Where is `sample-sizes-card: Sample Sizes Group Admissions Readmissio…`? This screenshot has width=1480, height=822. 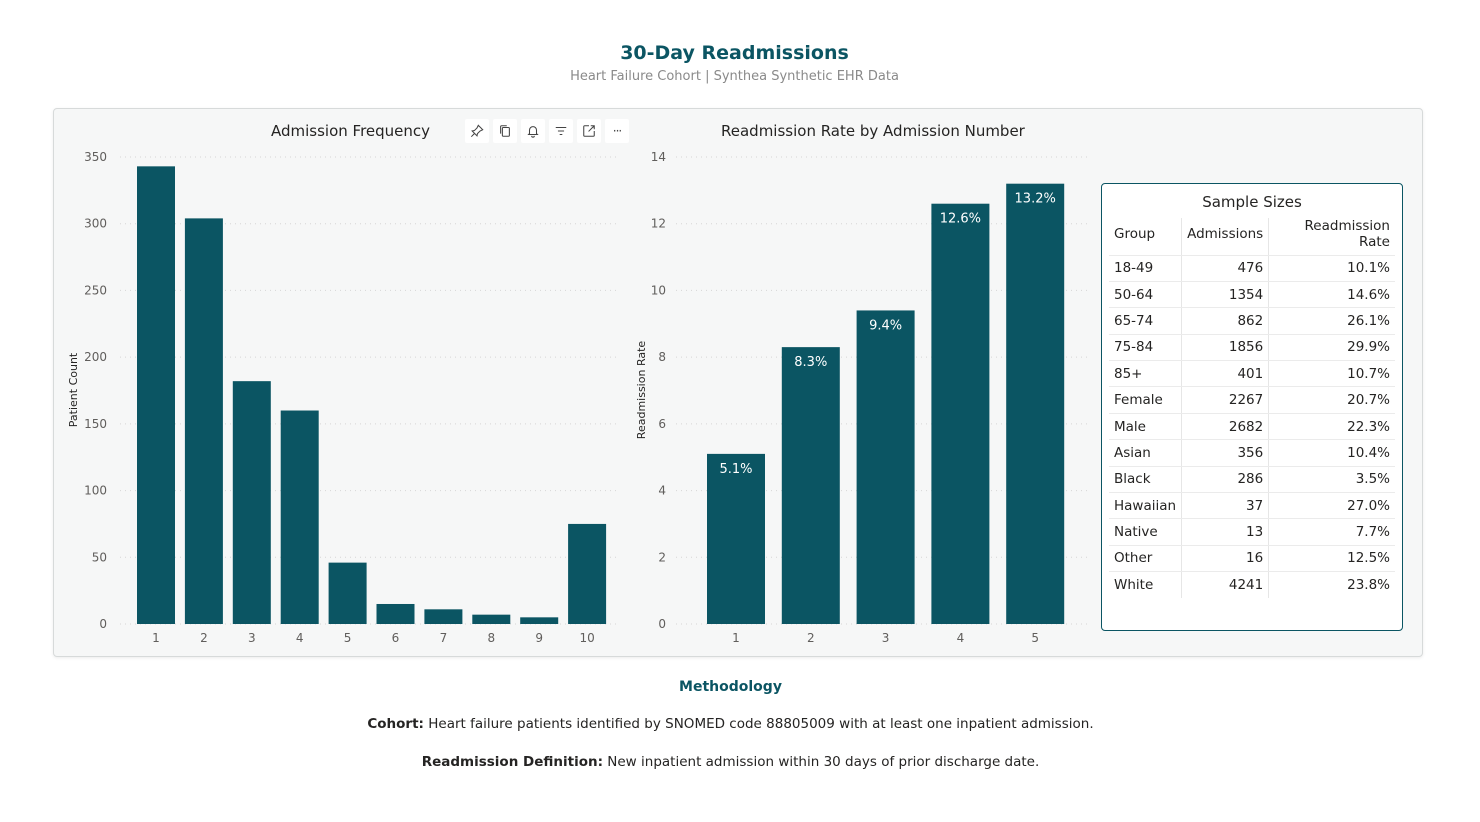 sample-sizes-card: Sample Sizes Group Admissions Readmissio… is located at coordinates (1252, 407).